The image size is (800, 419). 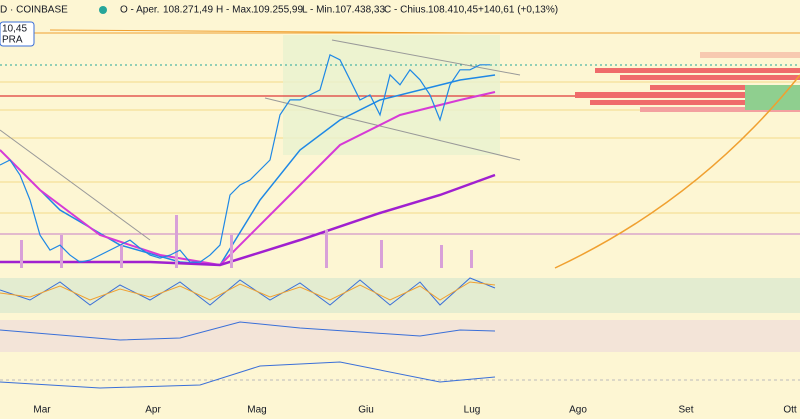 What do you see at coordinates (391, 95) in the screenshot?
I see `range-box` at bounding box center [391, 95].